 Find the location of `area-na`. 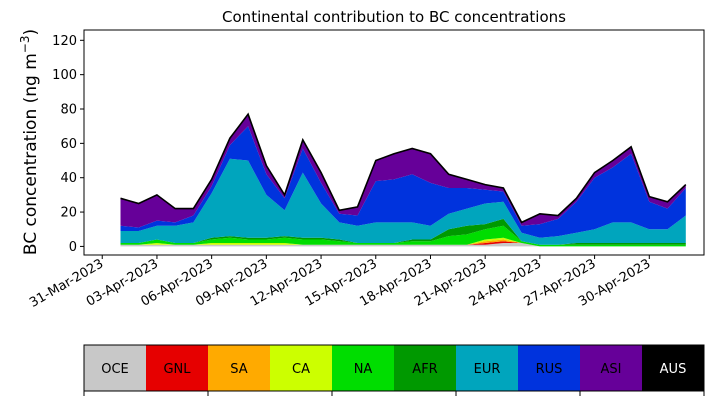

area-na is located at coordinates (403, 236).